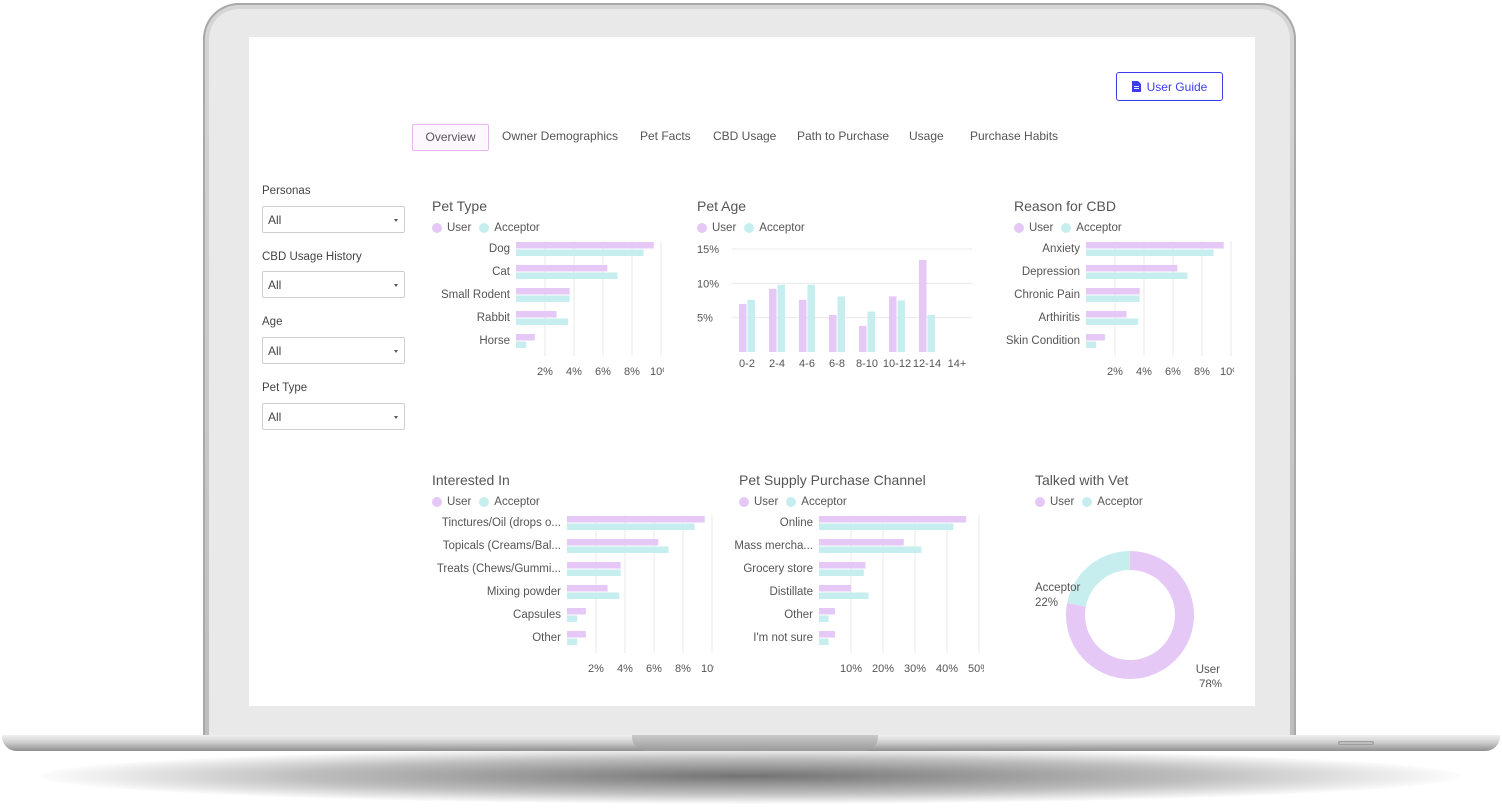 The height and width of the screenshot is (808, 1502). I want to click on chart-title-pet-supply-purchase-channel: Pet Supply Purchase Channel, so click(832, 480).